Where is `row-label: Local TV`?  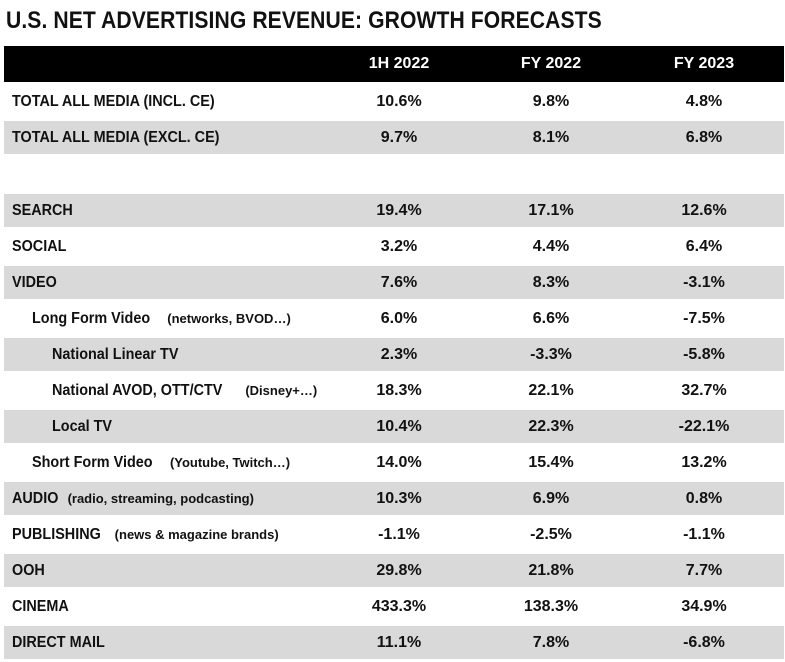
row-label: Local TV is located at coordinates (65, 426).